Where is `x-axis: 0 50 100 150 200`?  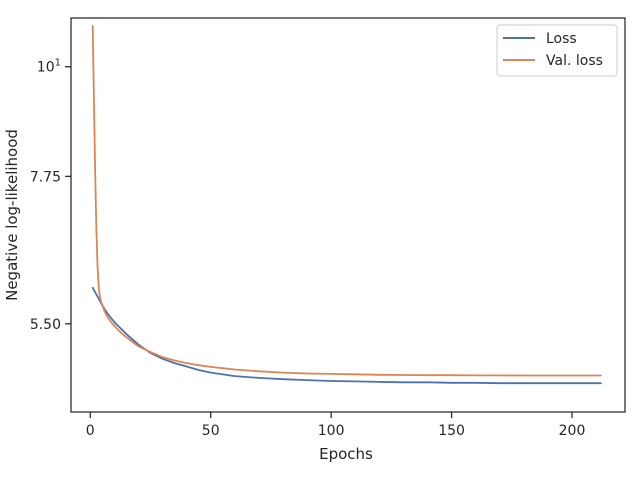
x-axis: 0 50 100 150 200 is located at coordinates (336, 425).